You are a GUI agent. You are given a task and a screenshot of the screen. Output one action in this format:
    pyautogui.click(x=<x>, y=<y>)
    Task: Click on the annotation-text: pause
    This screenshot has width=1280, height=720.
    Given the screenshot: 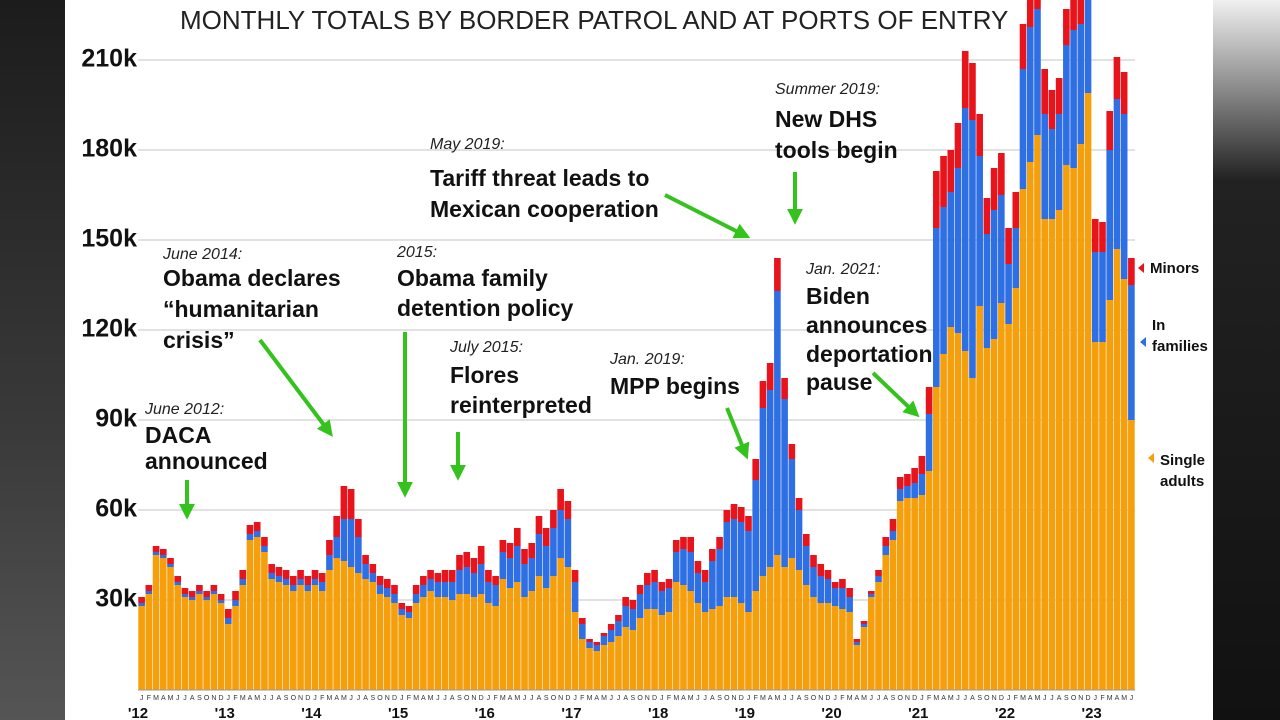 What is the action you would take?
    pyautogui.click(x=839, y=382)
    